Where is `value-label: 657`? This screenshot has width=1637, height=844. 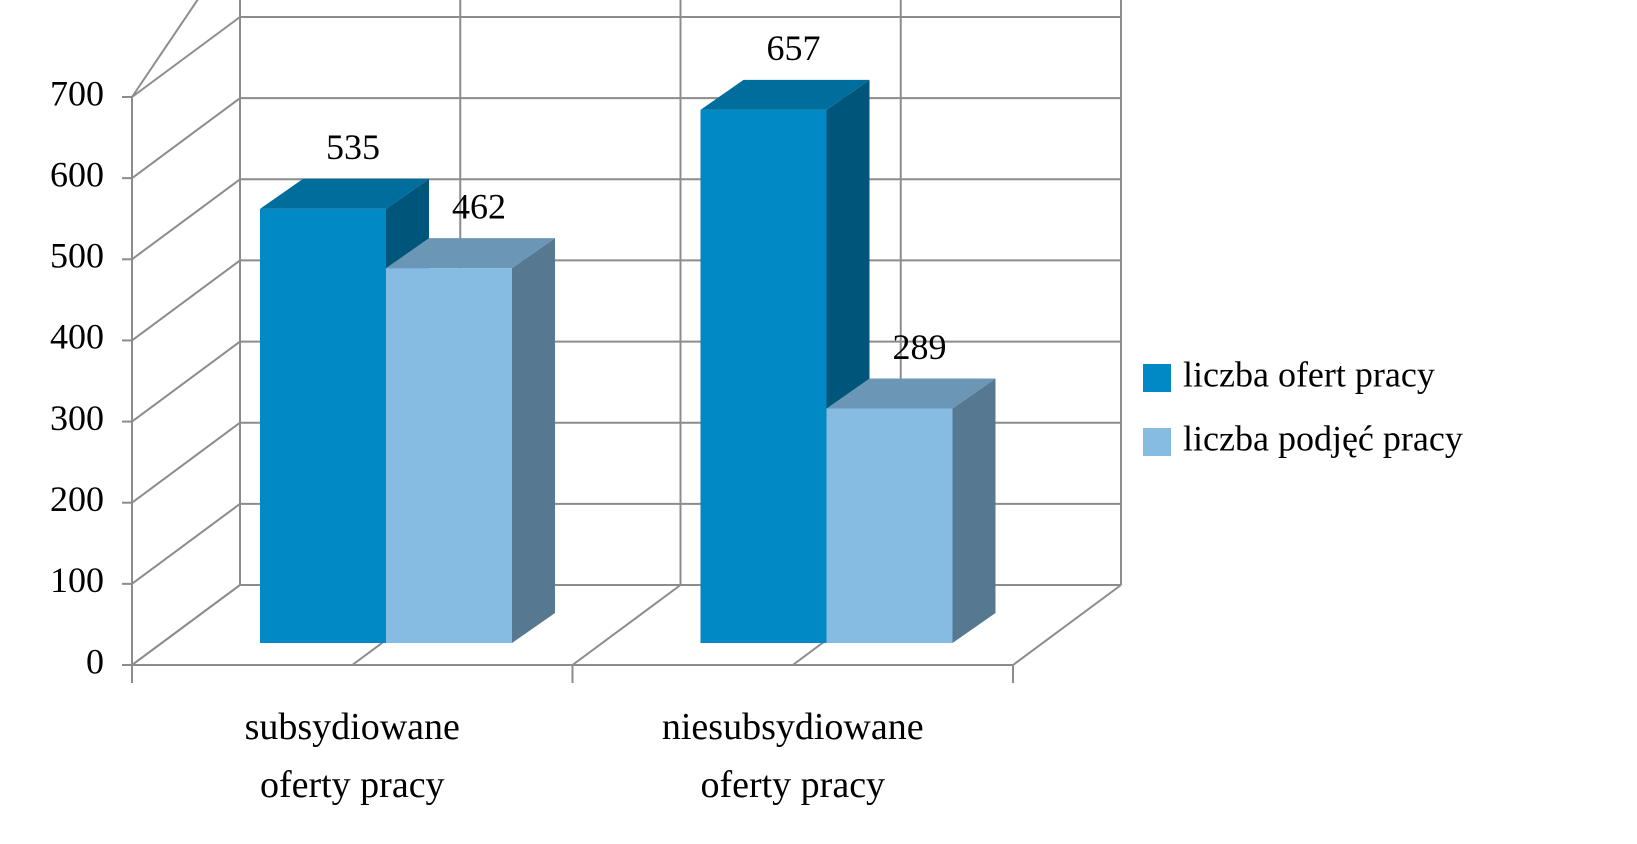 value-label: 657 is located at coordinates (794, 48).